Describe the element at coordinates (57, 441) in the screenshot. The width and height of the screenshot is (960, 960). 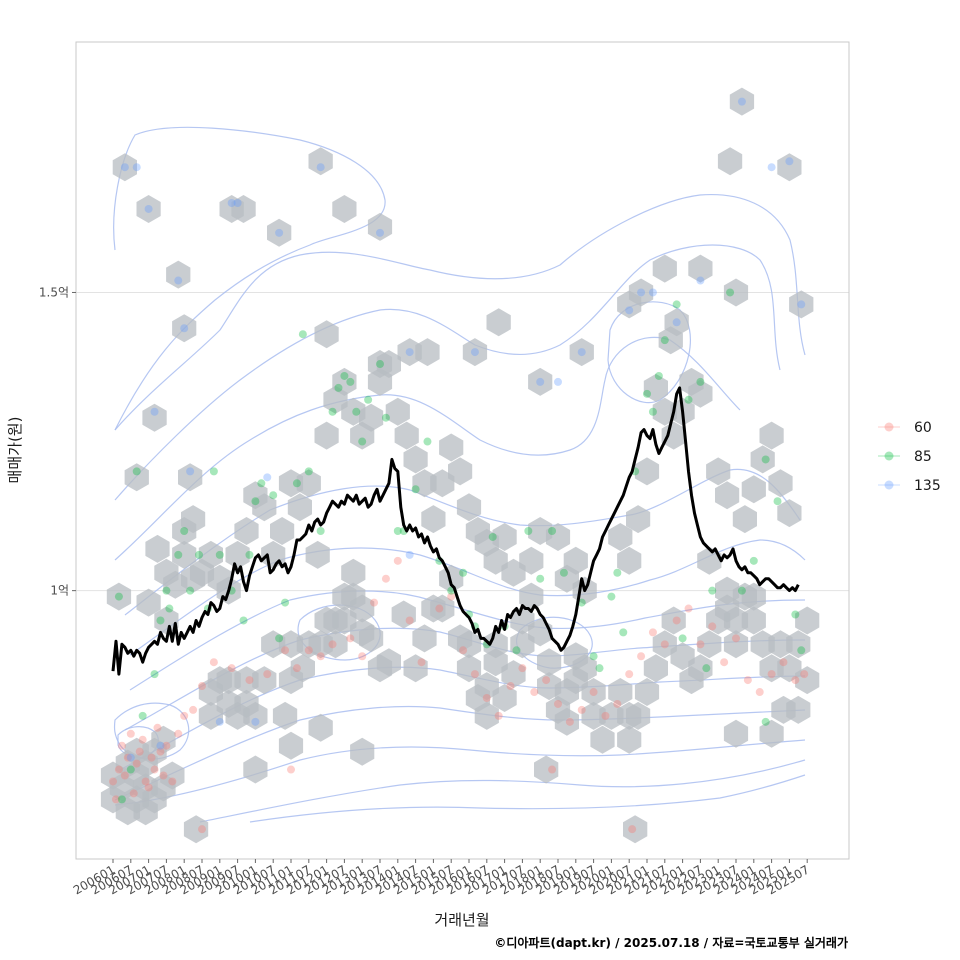
I see `y-axis-ticks: 1억 1.5억` at that location.